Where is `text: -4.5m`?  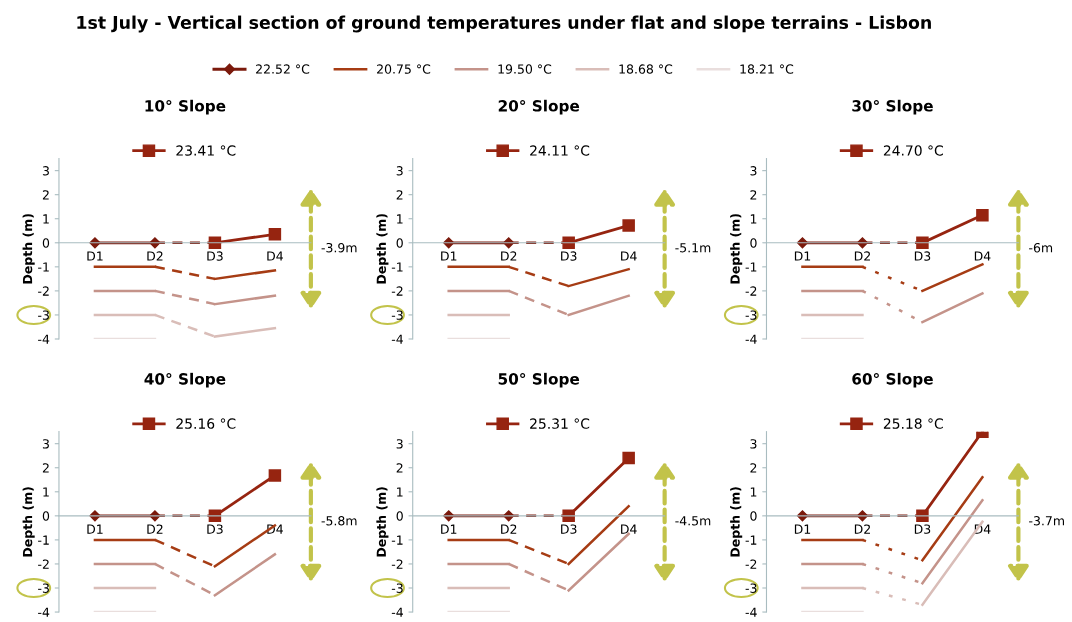
text: -4.5m is located at coordinates (693, 521).